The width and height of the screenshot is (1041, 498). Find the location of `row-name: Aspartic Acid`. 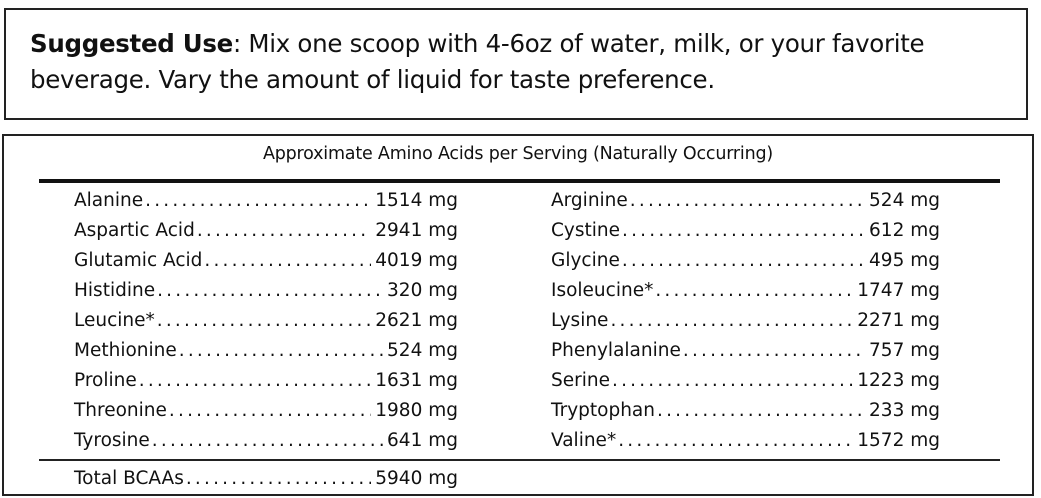

row-name: Aspartic Acid is located at coordinates (134, 230).